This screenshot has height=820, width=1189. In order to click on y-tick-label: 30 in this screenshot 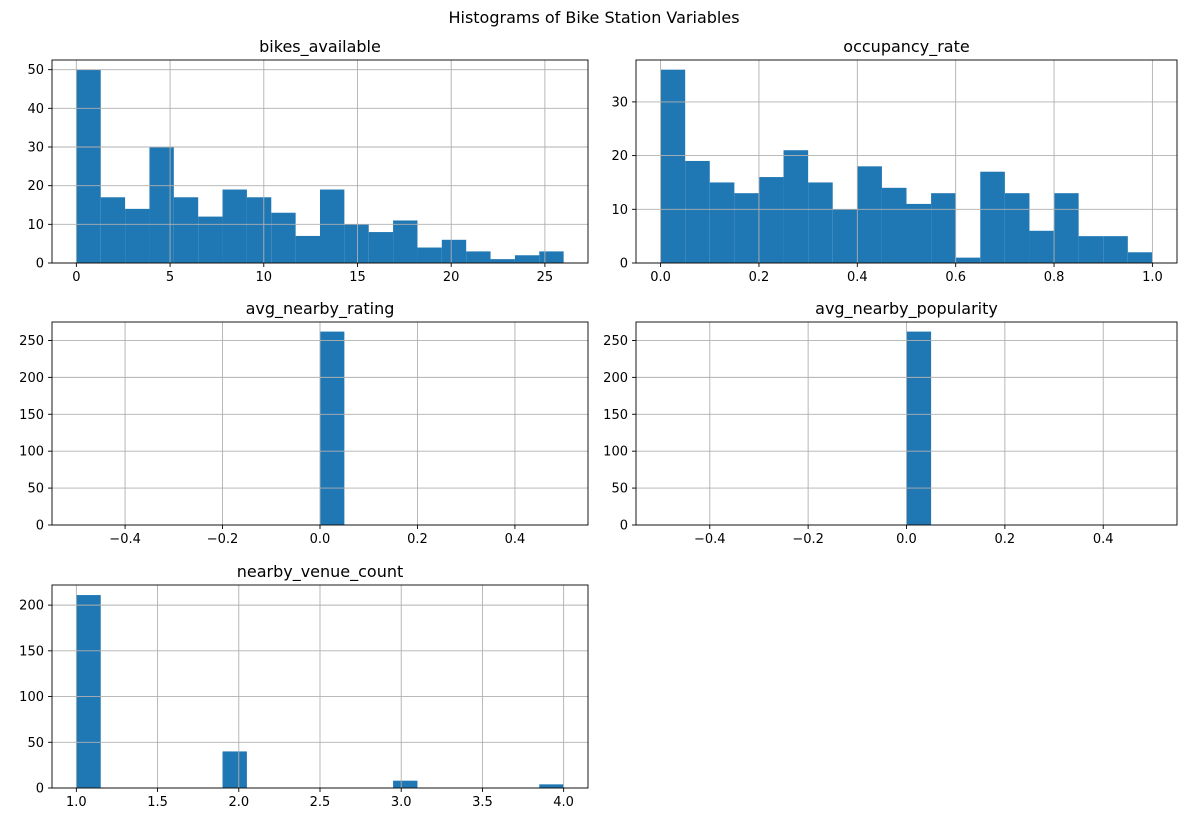, I will do `click(35, 148)`.